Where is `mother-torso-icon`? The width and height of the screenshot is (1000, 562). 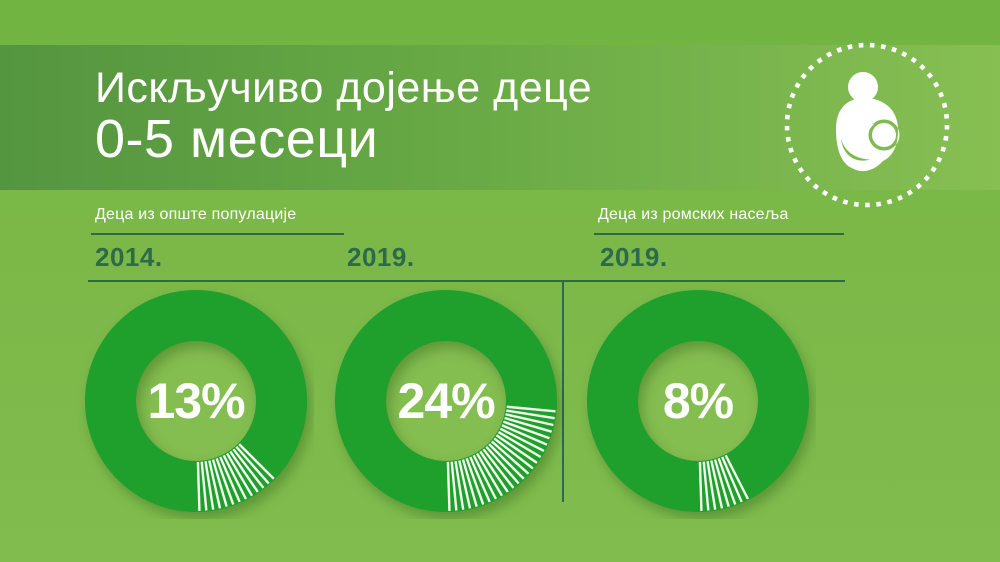 mother-torso-icon is located at coordinates (868, 135).